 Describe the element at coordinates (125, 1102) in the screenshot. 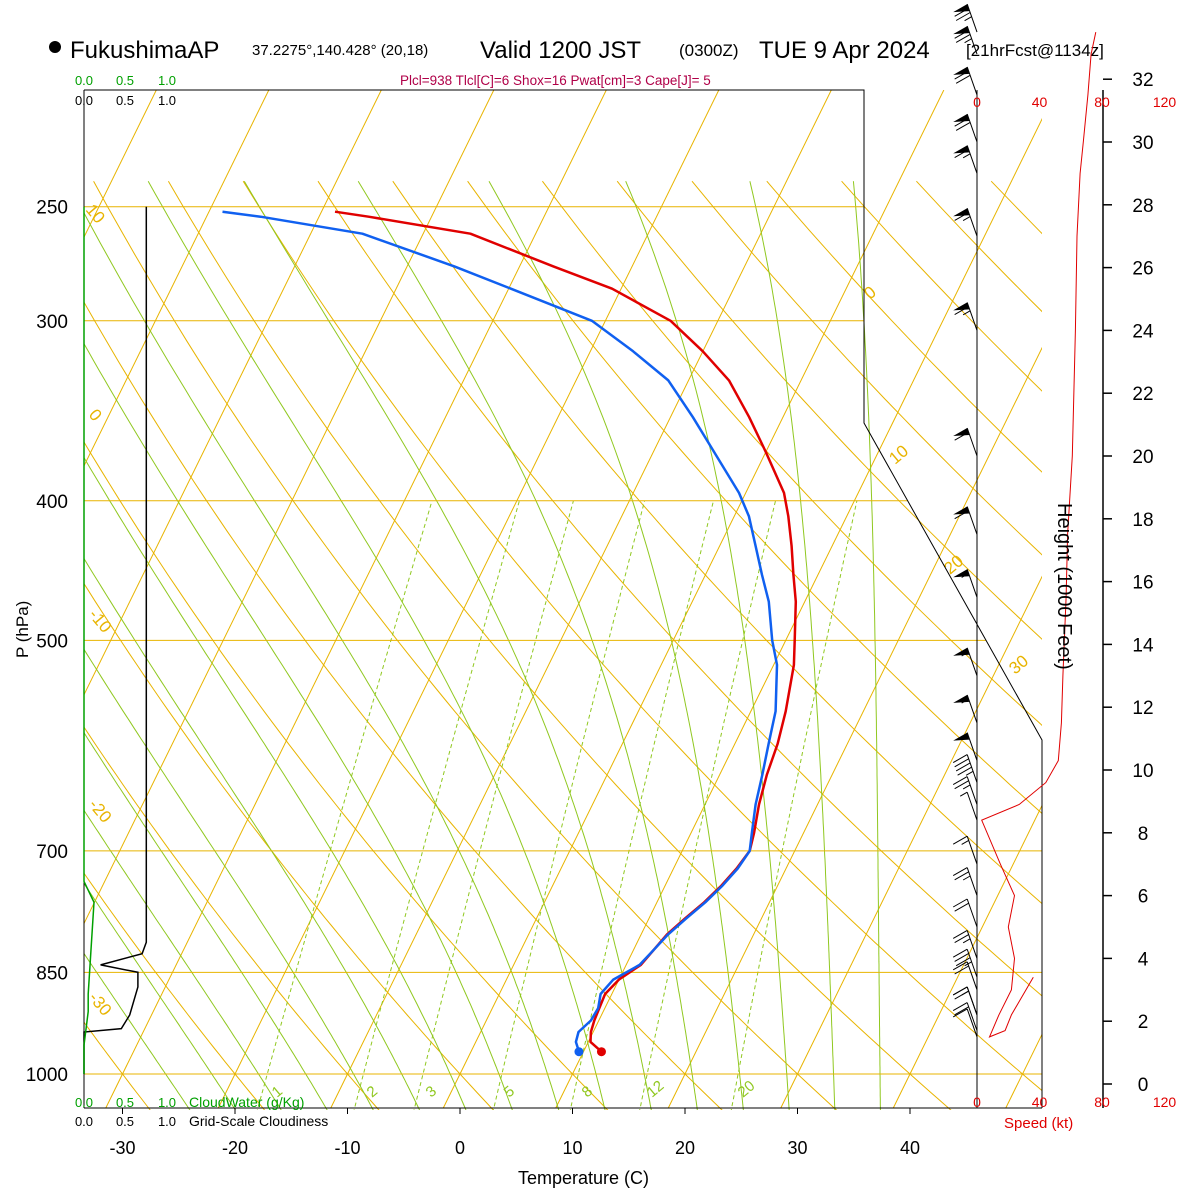

I see `cloud-water-tick-bottom: 0.5` at that location.